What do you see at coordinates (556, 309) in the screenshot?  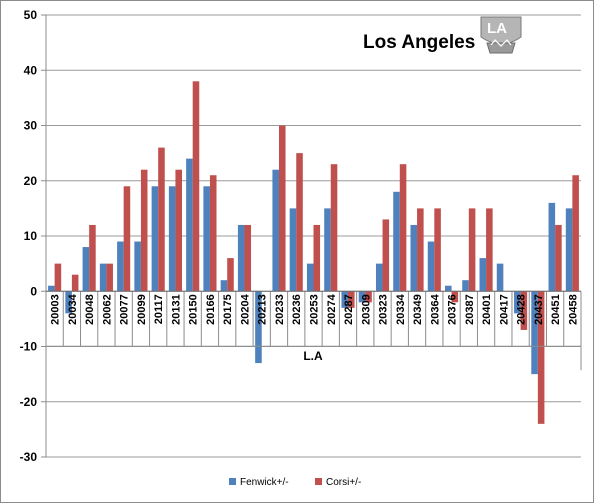 I see `category-label: 20451` at bounding box center [556, 309].